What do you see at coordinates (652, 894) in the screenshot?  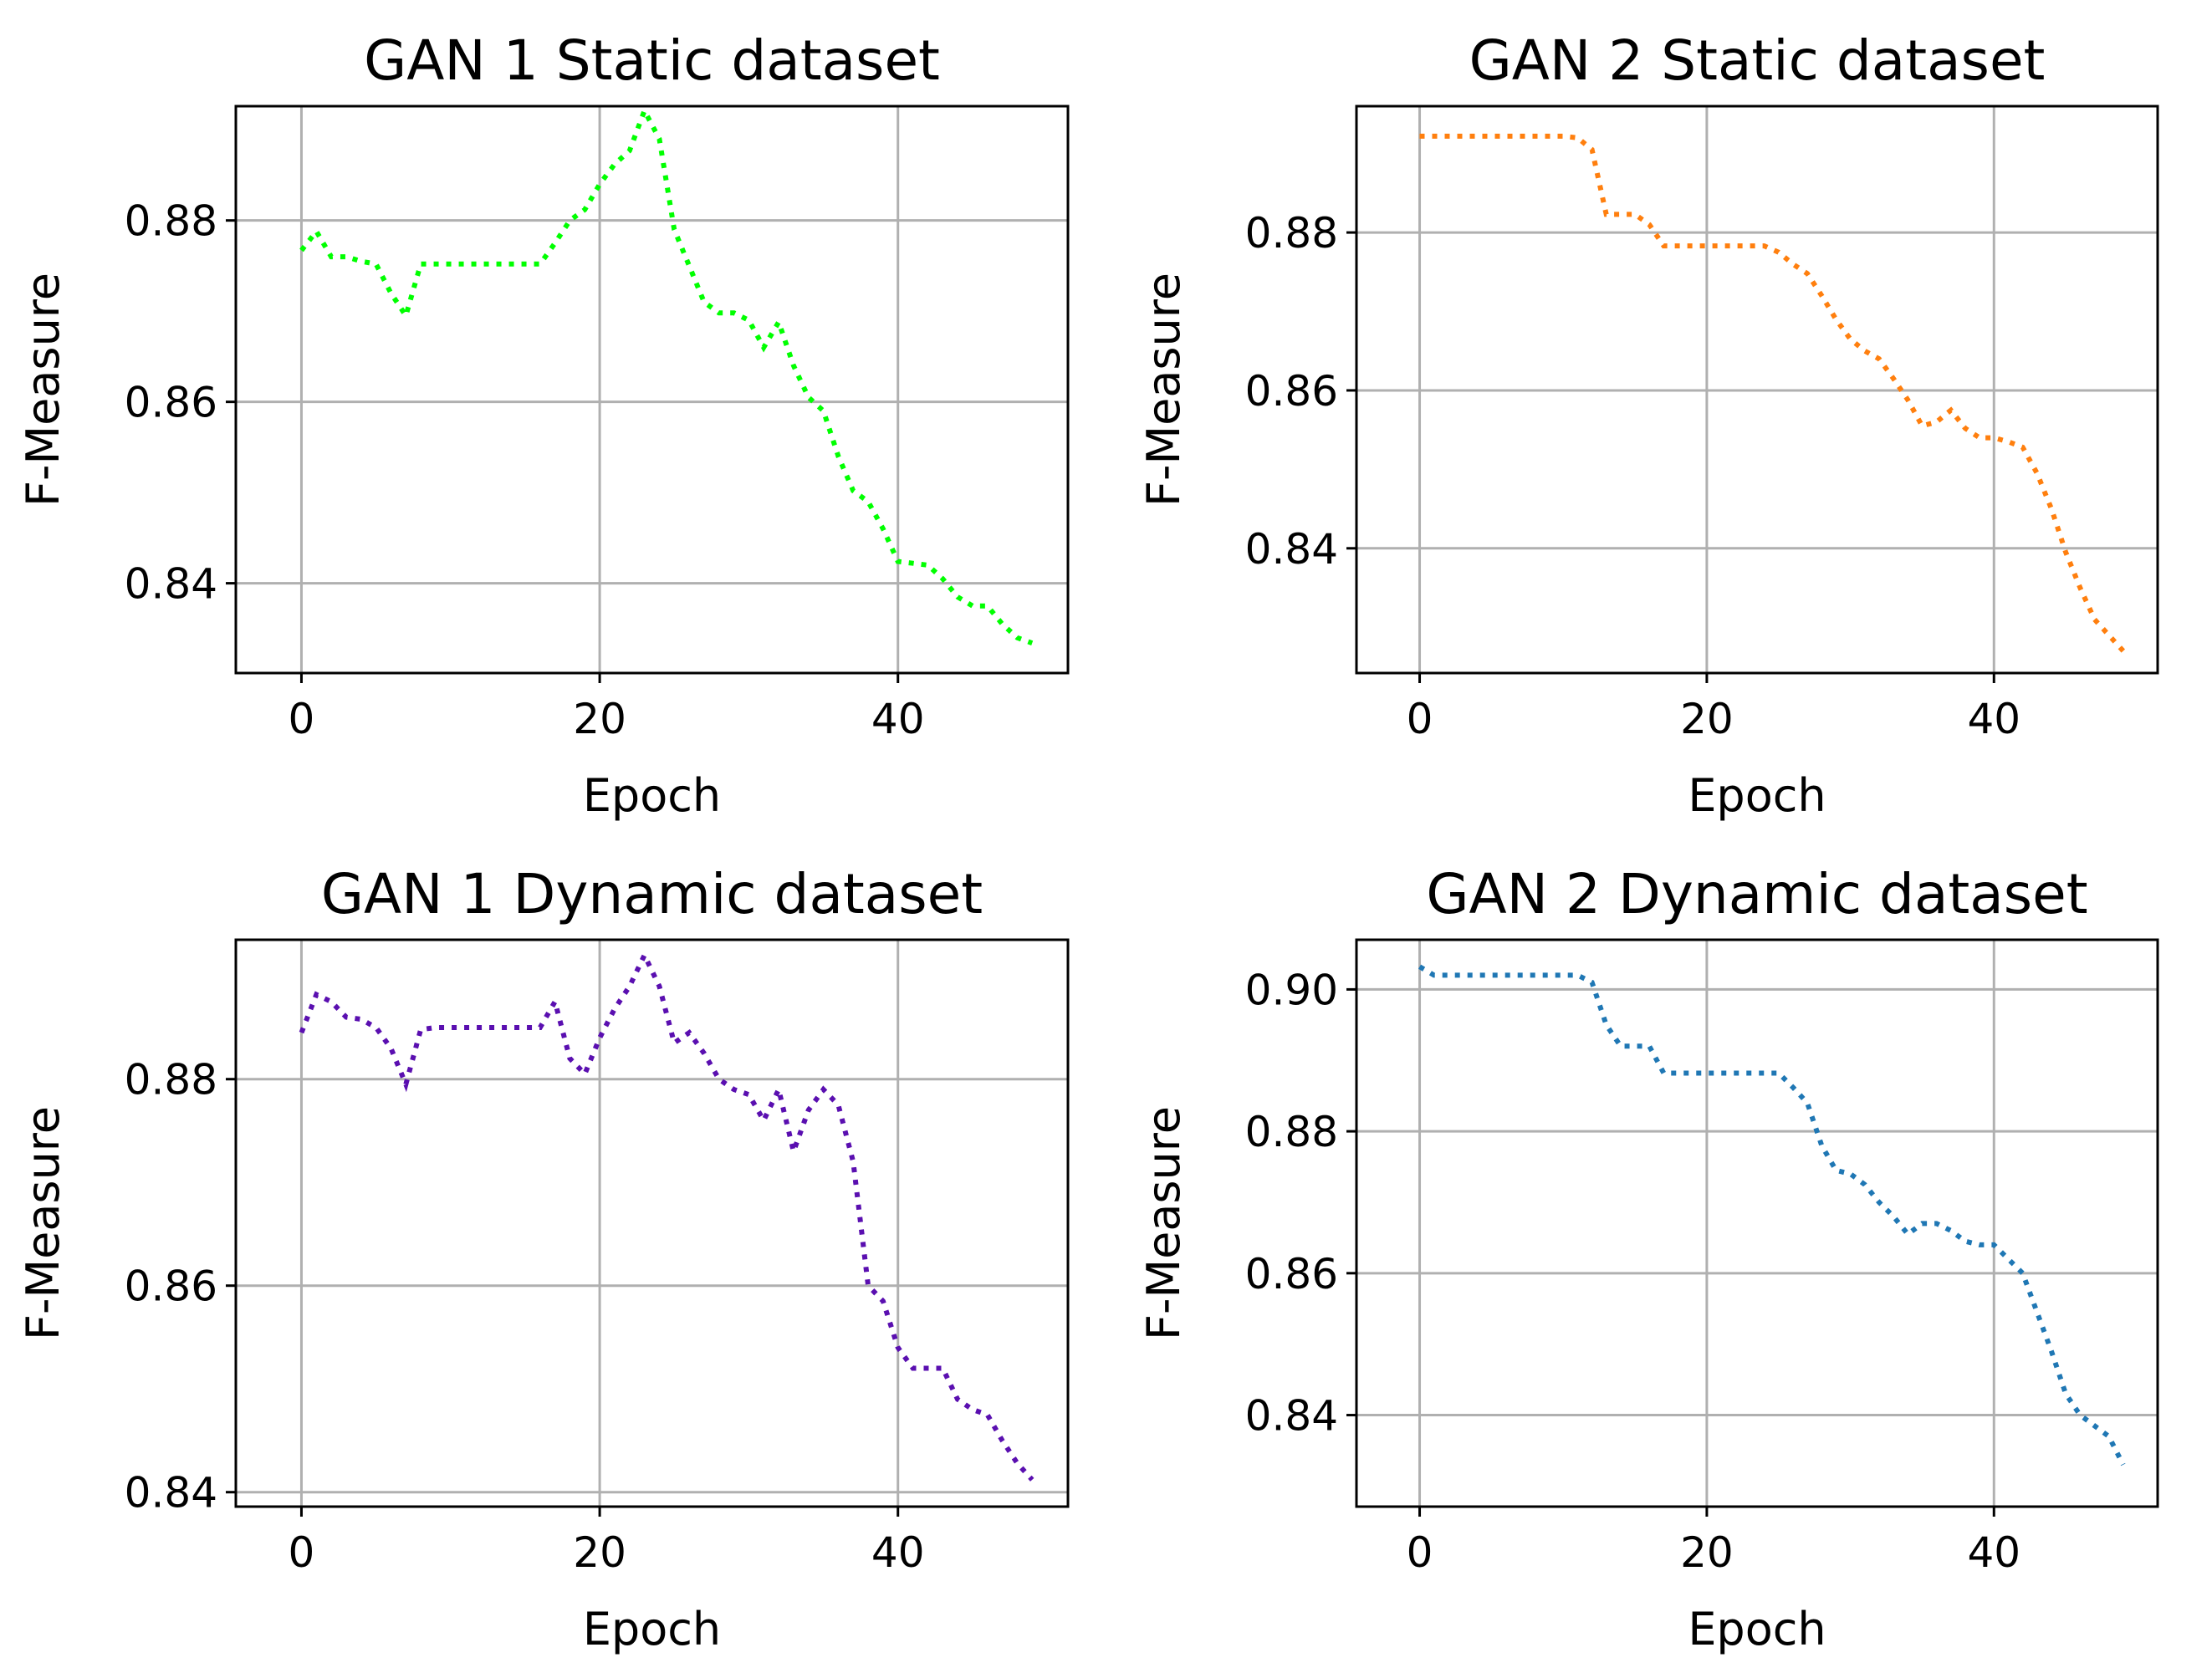 I see `chart-title: GAN 1 Dynamic dataset` at bounding box center [652, 894].